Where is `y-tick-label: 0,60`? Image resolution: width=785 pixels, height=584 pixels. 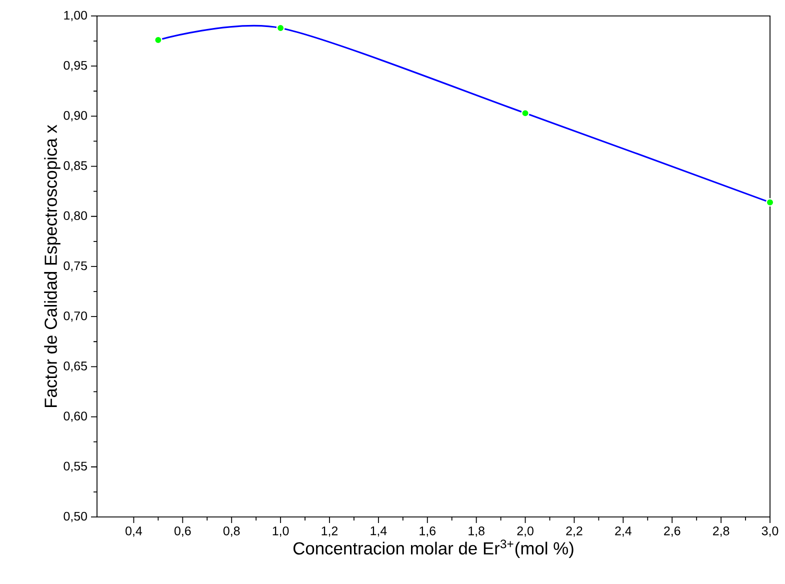 y-tick-label: 0,60 is located at coordinates (75, 417).